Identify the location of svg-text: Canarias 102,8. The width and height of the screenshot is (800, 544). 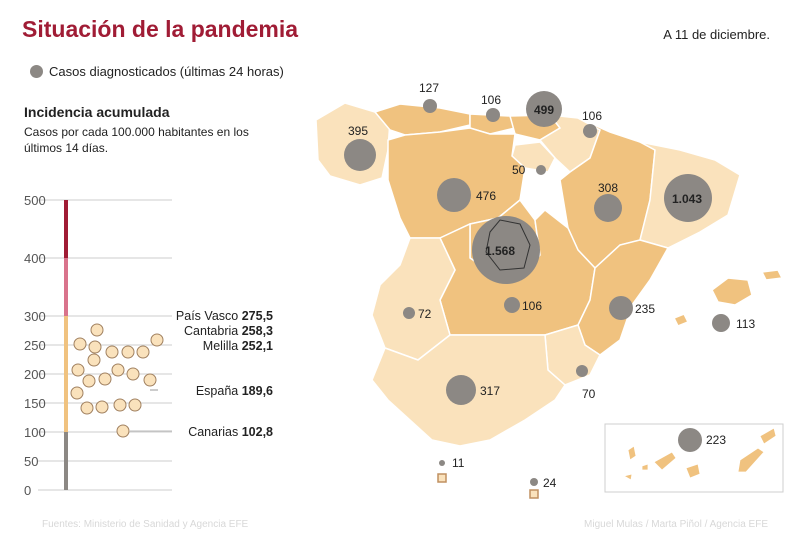
(230, 432).